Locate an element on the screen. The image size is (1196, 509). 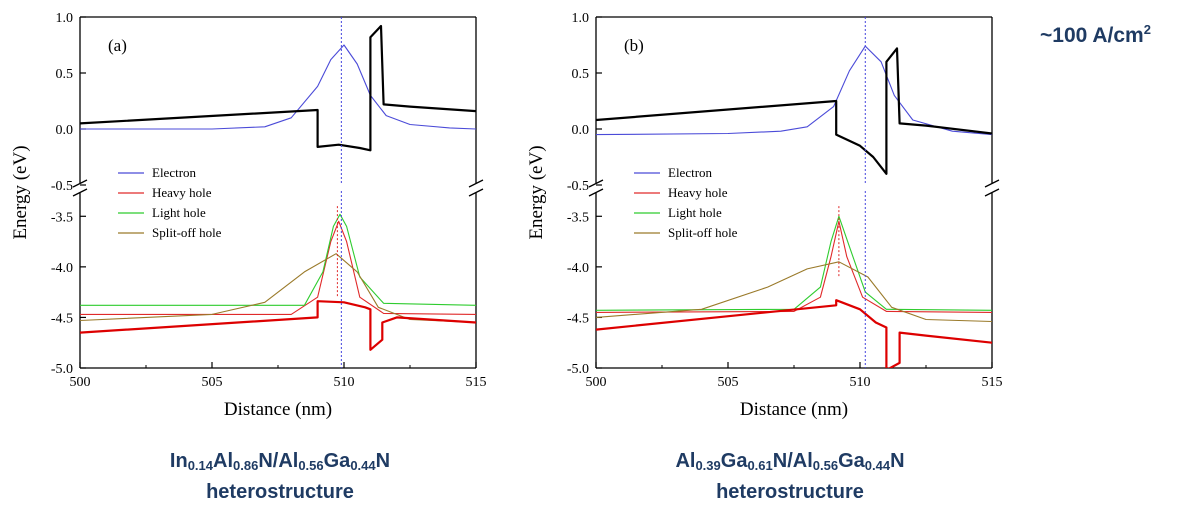
current-density-label: ~100 A/cm2 is located at coordinates (1095, 35).